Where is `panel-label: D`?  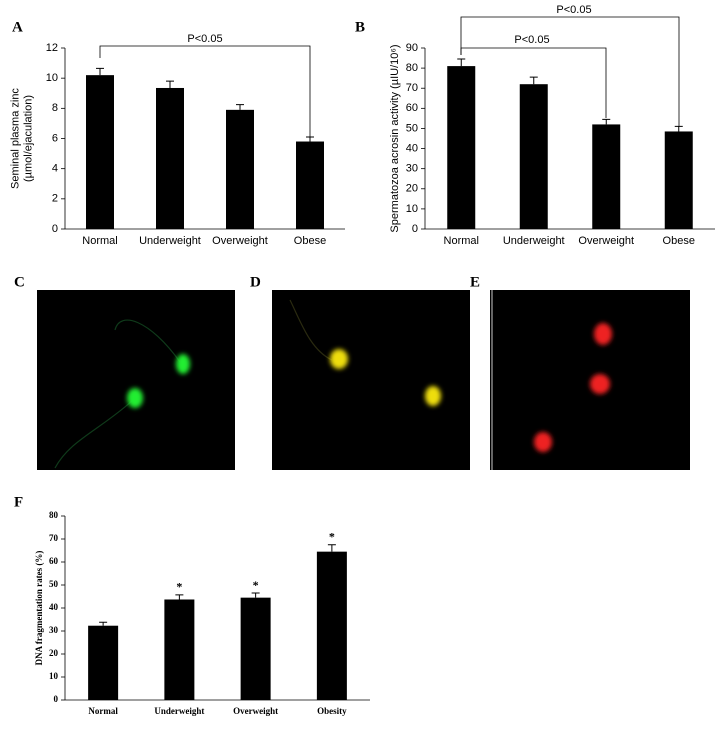
panel-label: D is located at coordinates (255, 282).